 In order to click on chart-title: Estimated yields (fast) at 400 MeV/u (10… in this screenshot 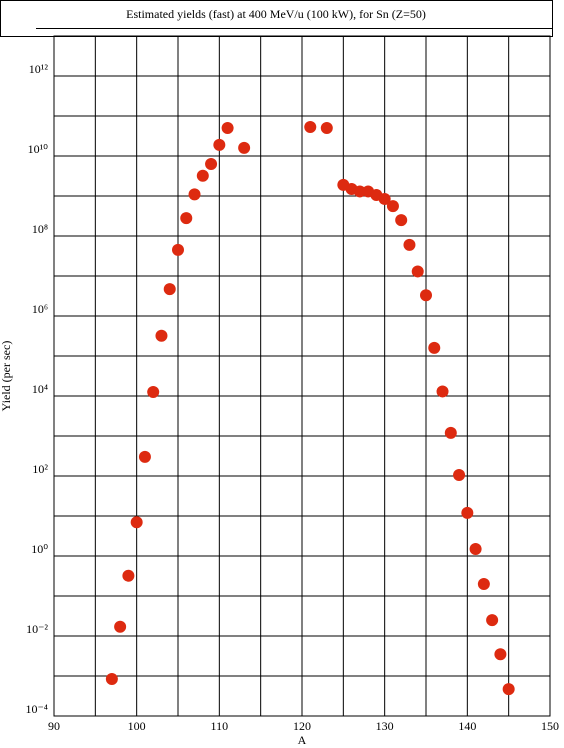, I will do `click(276, 14)`.